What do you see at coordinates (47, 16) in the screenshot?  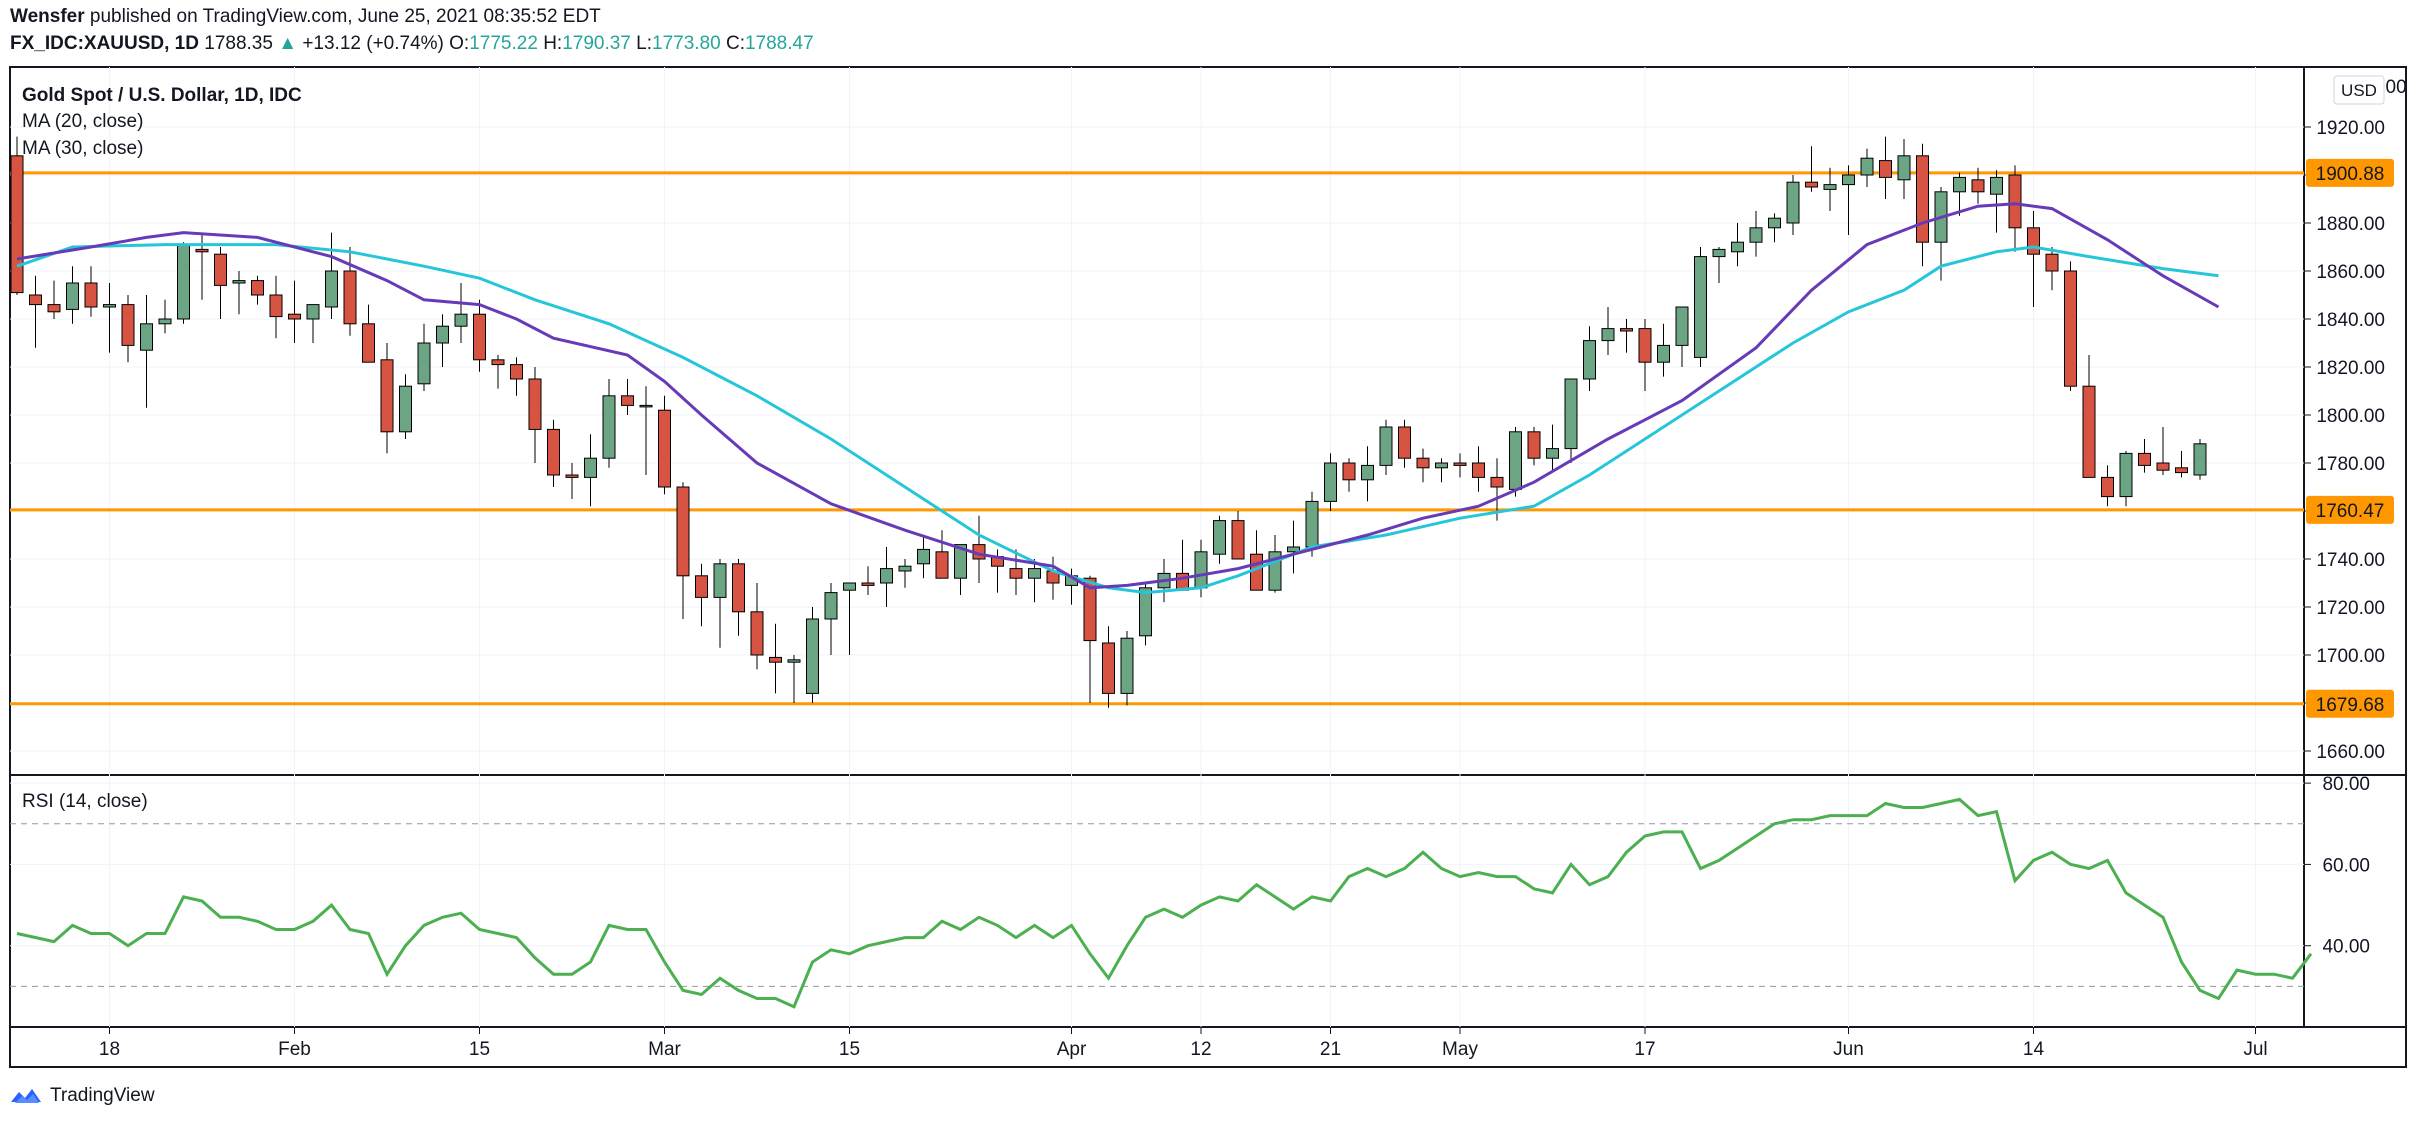 I see `author-name: Wensfer` at bounding box center [47, 16].